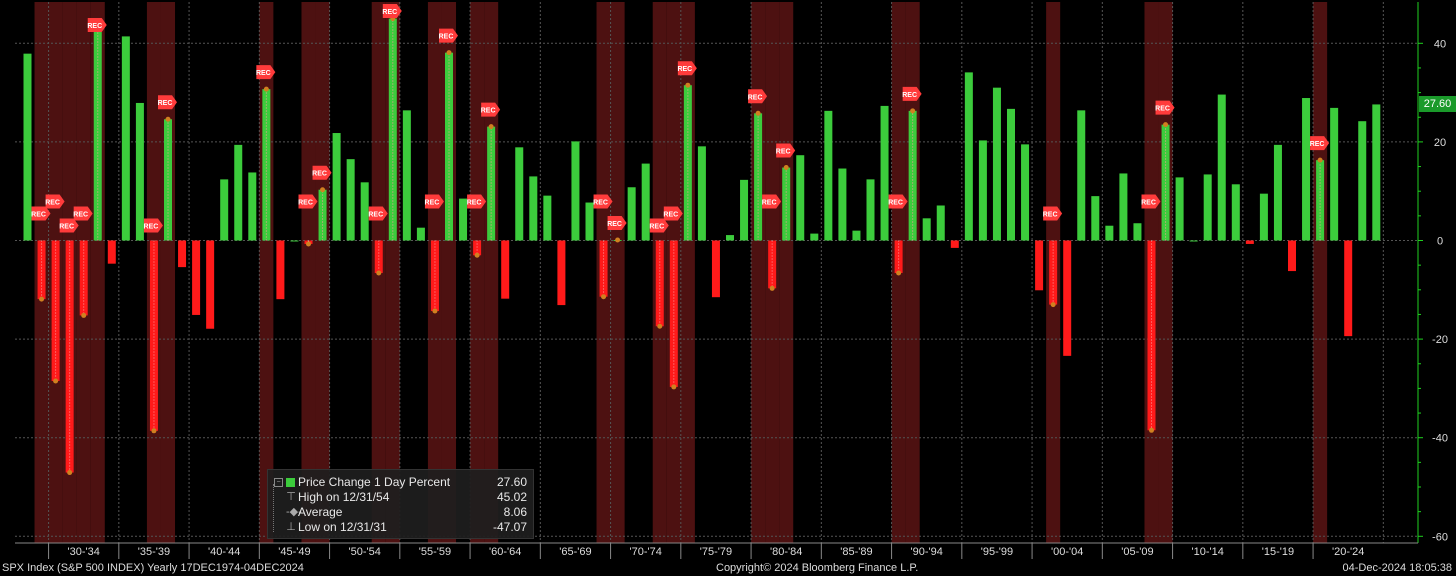 This screenshot has width=1456, height=576. I want to click on bar-2005, so click(1109, 233).